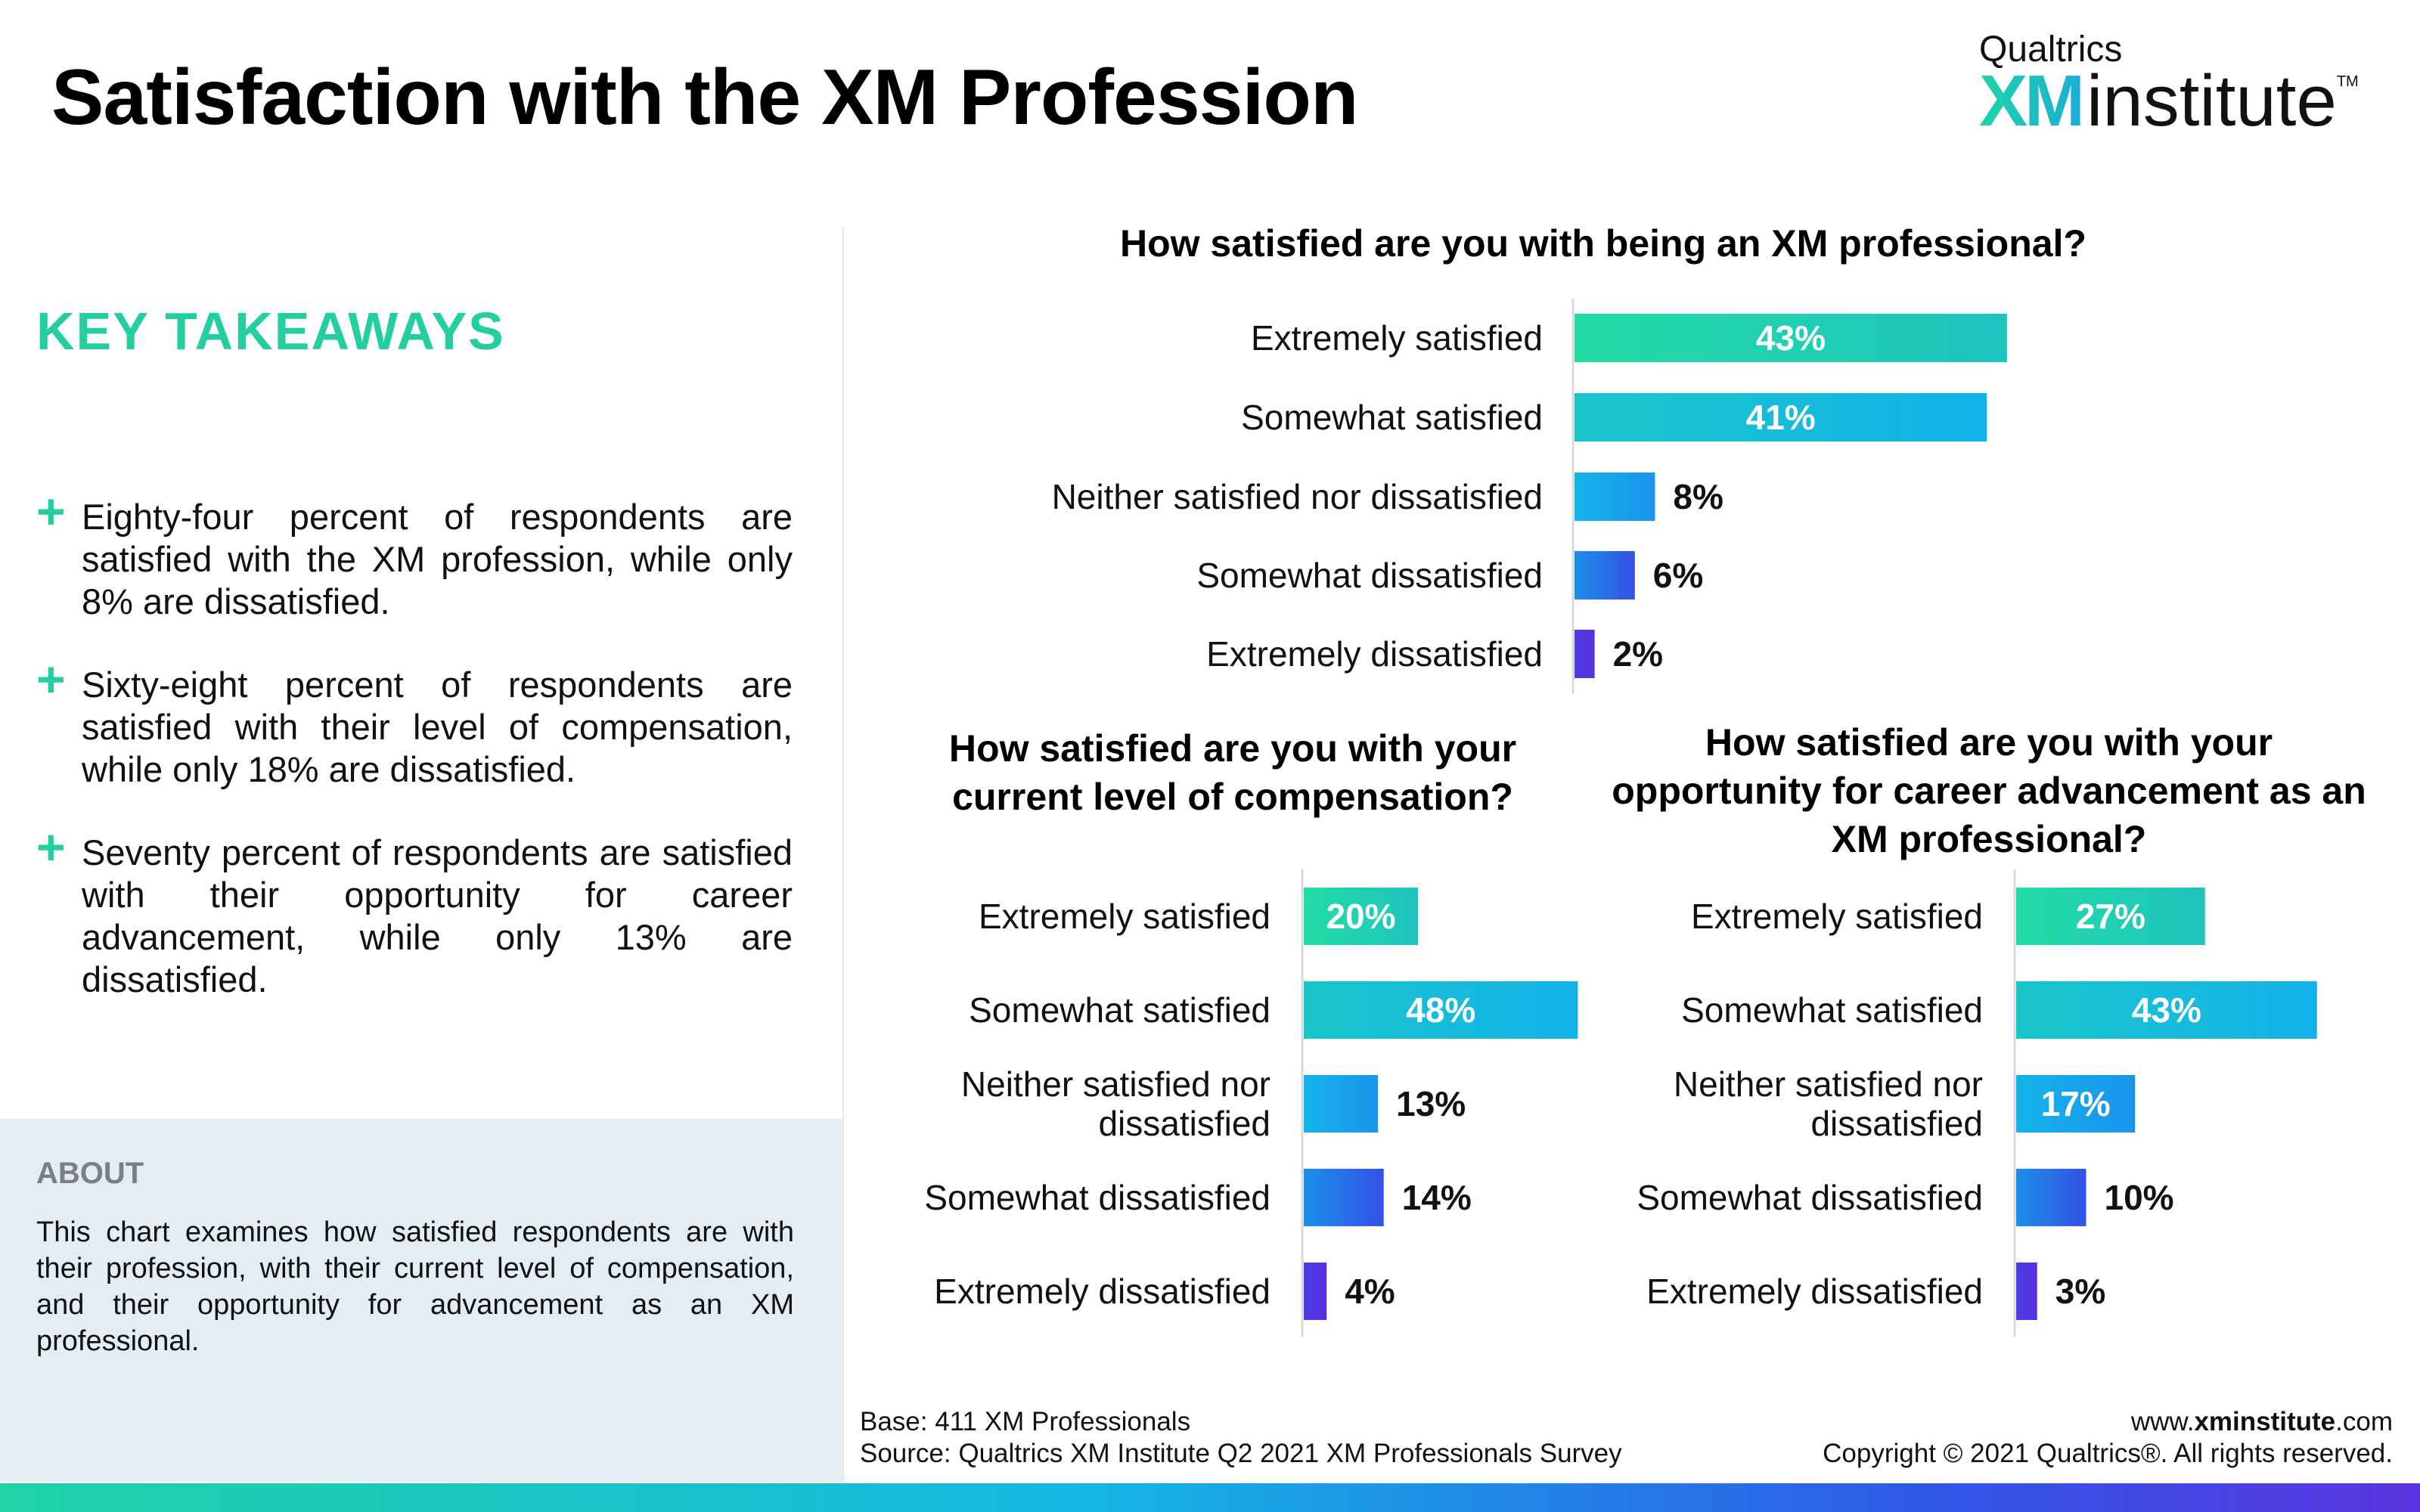 This screenshot has height=1512, width=2420. I want to click on chart-value-label: 48%, so click(1440, 1010).